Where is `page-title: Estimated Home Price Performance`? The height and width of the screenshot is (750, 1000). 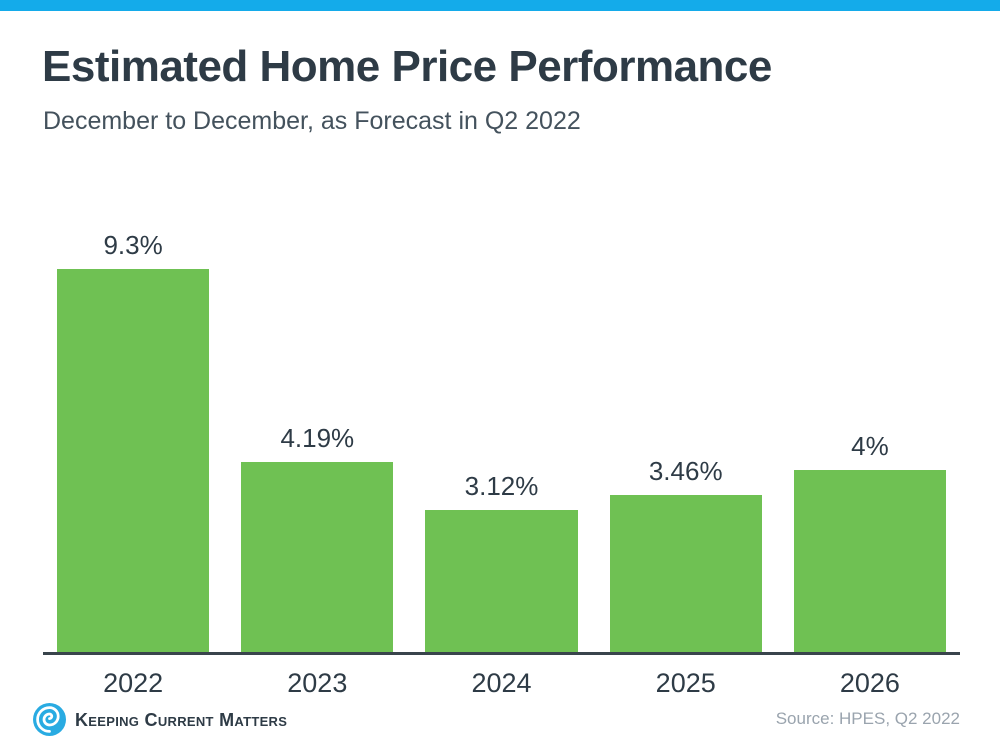 page-title: Estimated Home Price Performance is located at coordinates (407, 66).